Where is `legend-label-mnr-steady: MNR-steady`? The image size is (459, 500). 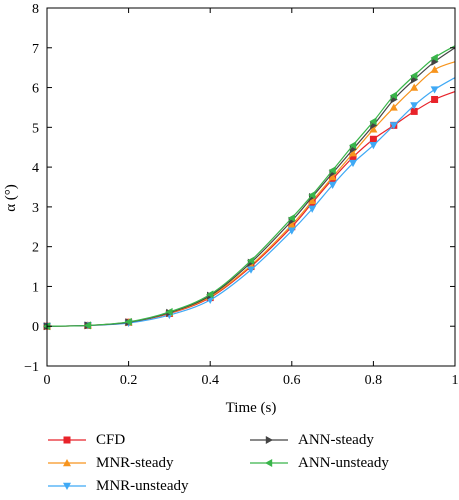
legend-label-mnr-steady: MNR-steady is located at coordinates (135, 462).